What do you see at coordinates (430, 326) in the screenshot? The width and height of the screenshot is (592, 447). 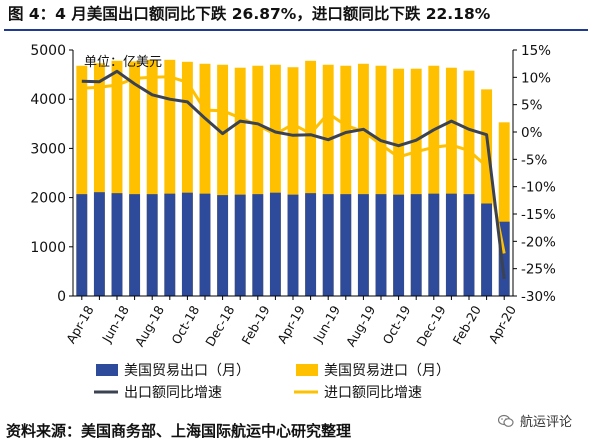 I see `x-tick-label: Dec-19` at bounding box center [430, 326].